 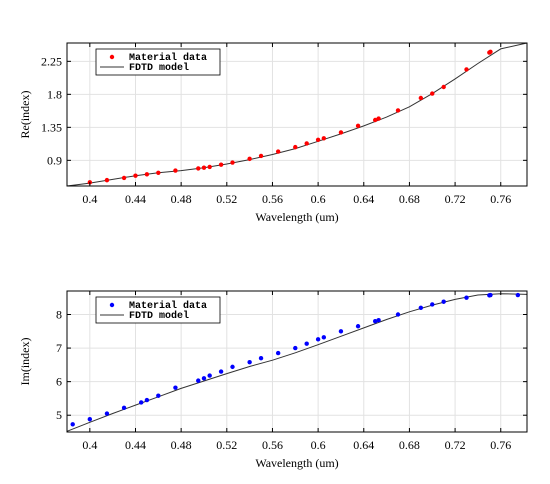 I want to click on y-tick-label: 2.25, so click(x=51, y=61).